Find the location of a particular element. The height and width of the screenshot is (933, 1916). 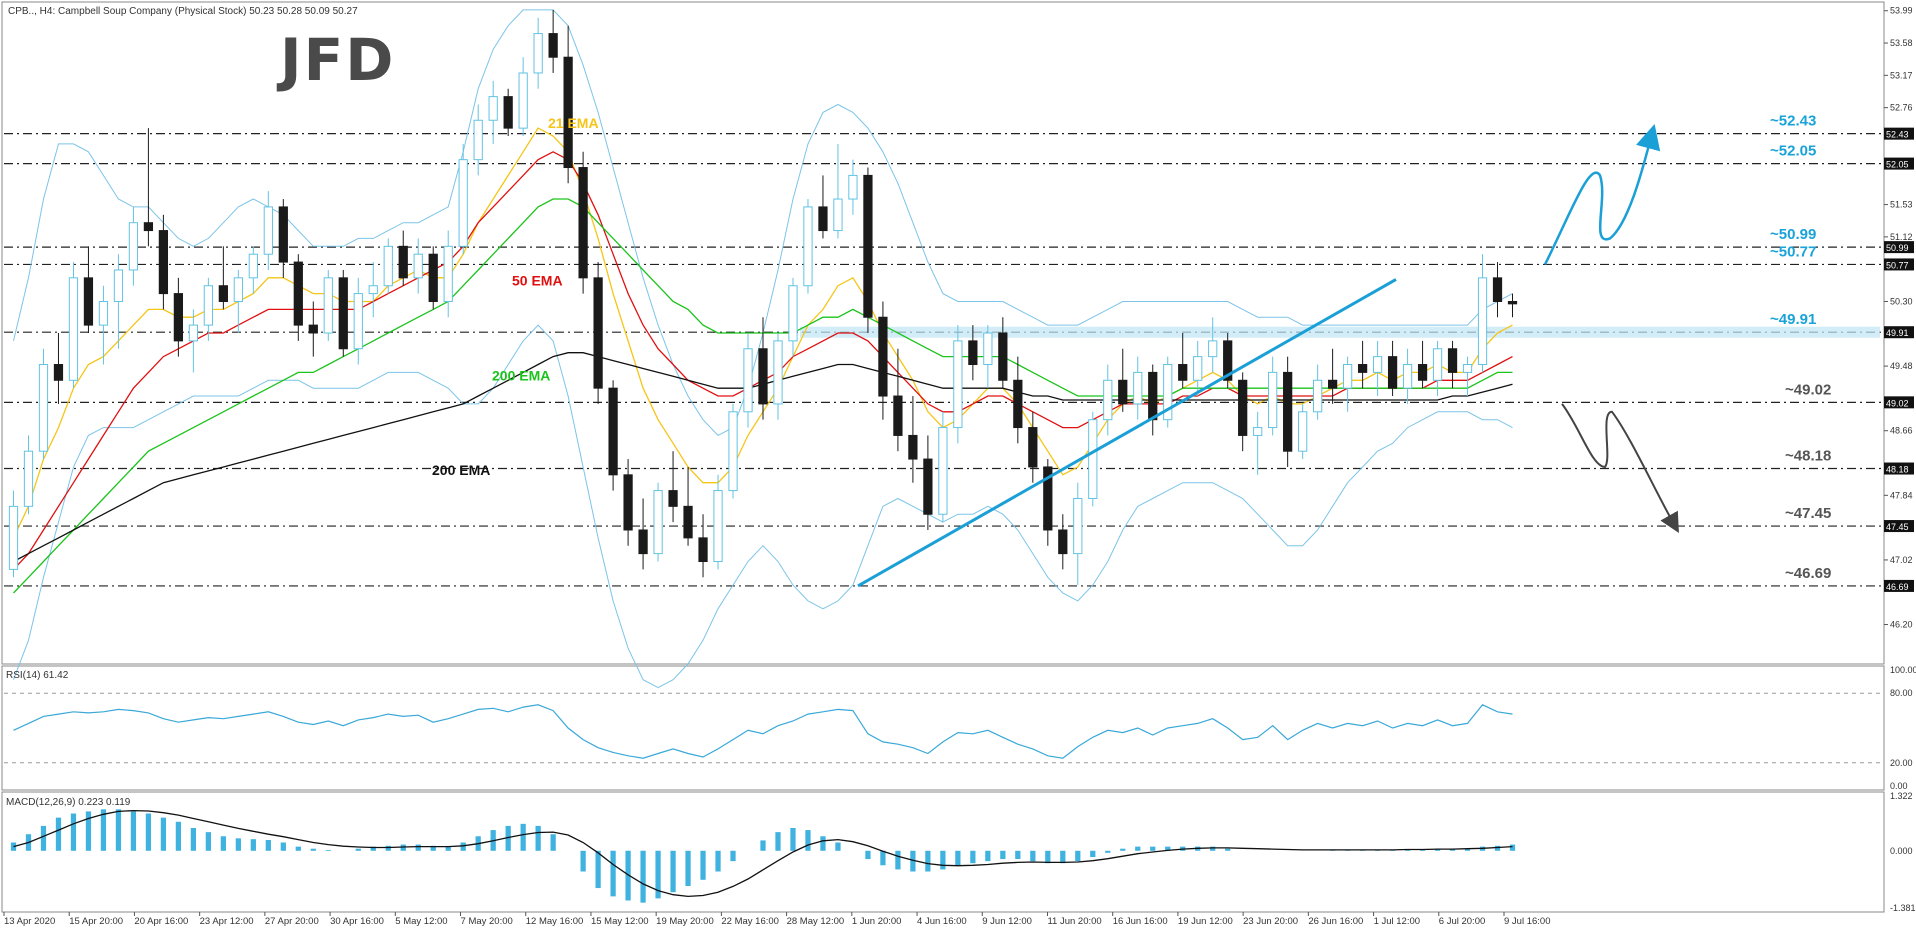

price-tick-label: 50.30 is located at coordinates (1901, 301).